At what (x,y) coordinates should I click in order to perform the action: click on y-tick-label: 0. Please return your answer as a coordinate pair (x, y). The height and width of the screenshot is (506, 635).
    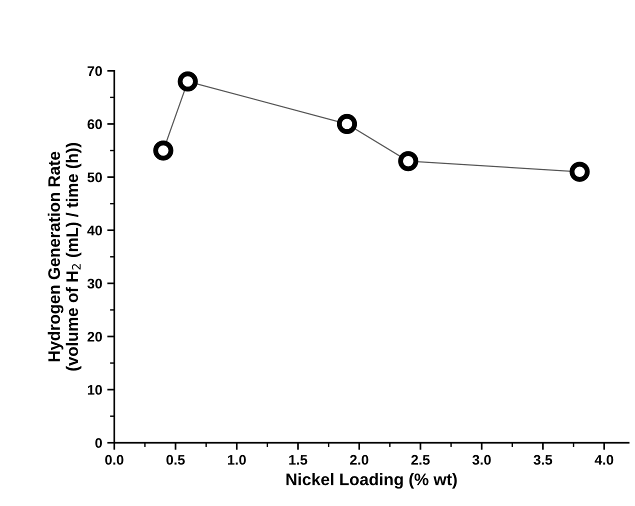
    Looking at the image, I should click on (98, 443).